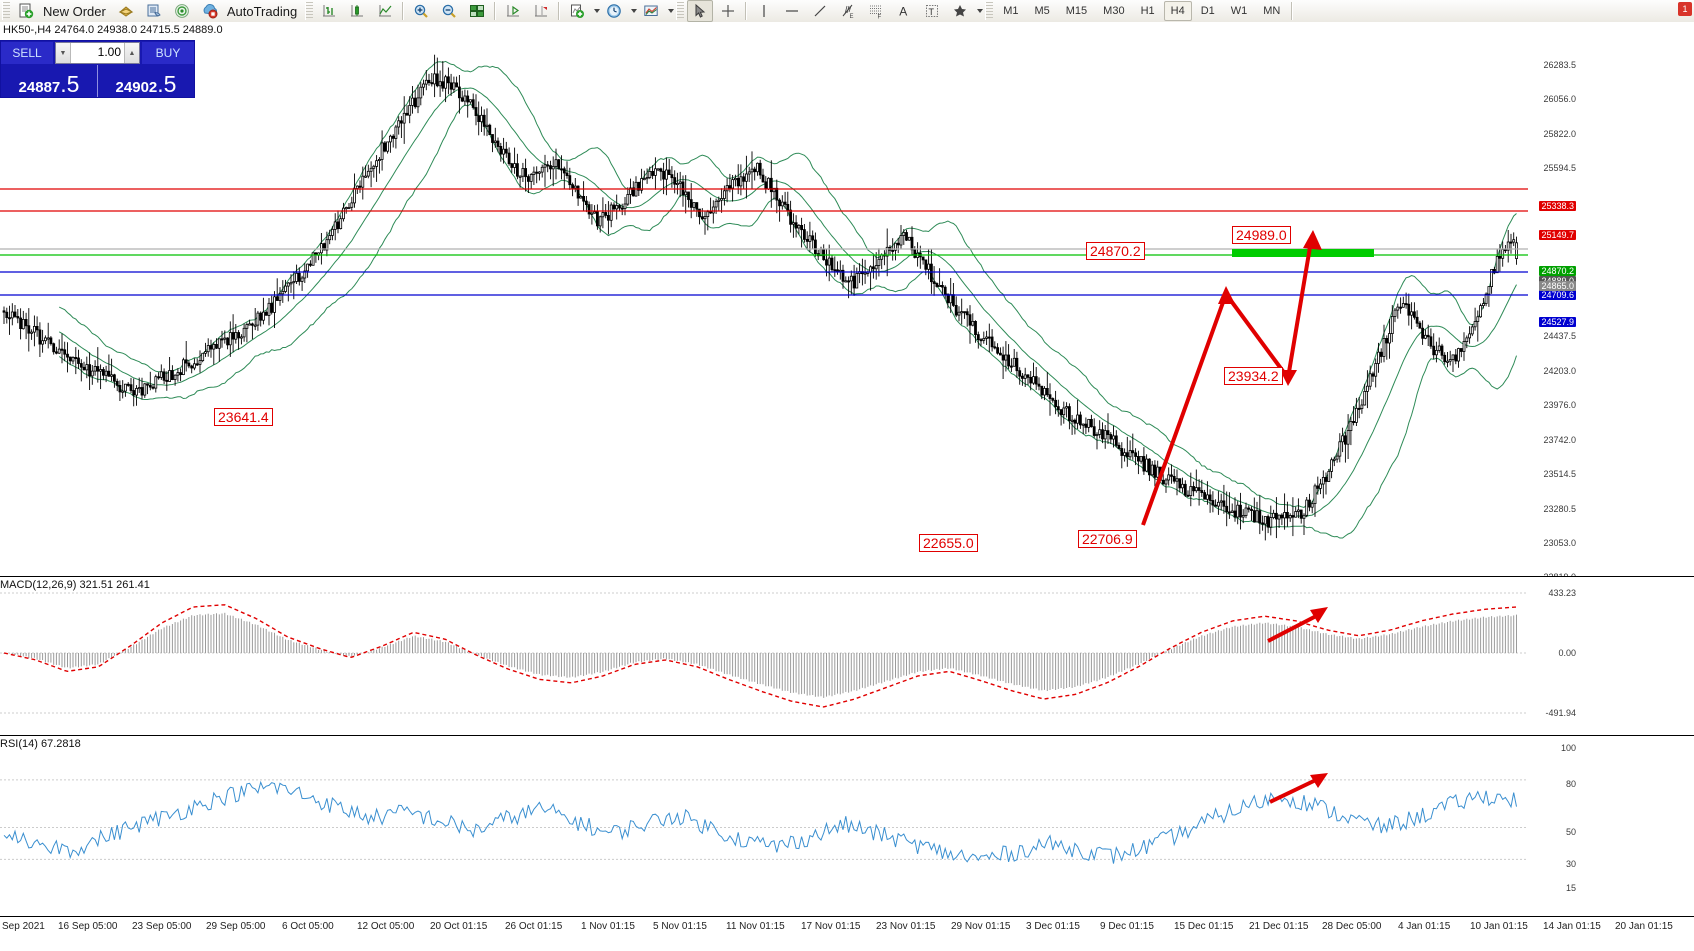 This screenshot has width=1694, height=951. Describe the element at coordinates (700, 11) in the screenshot. I see `cursor-icon` at that location.